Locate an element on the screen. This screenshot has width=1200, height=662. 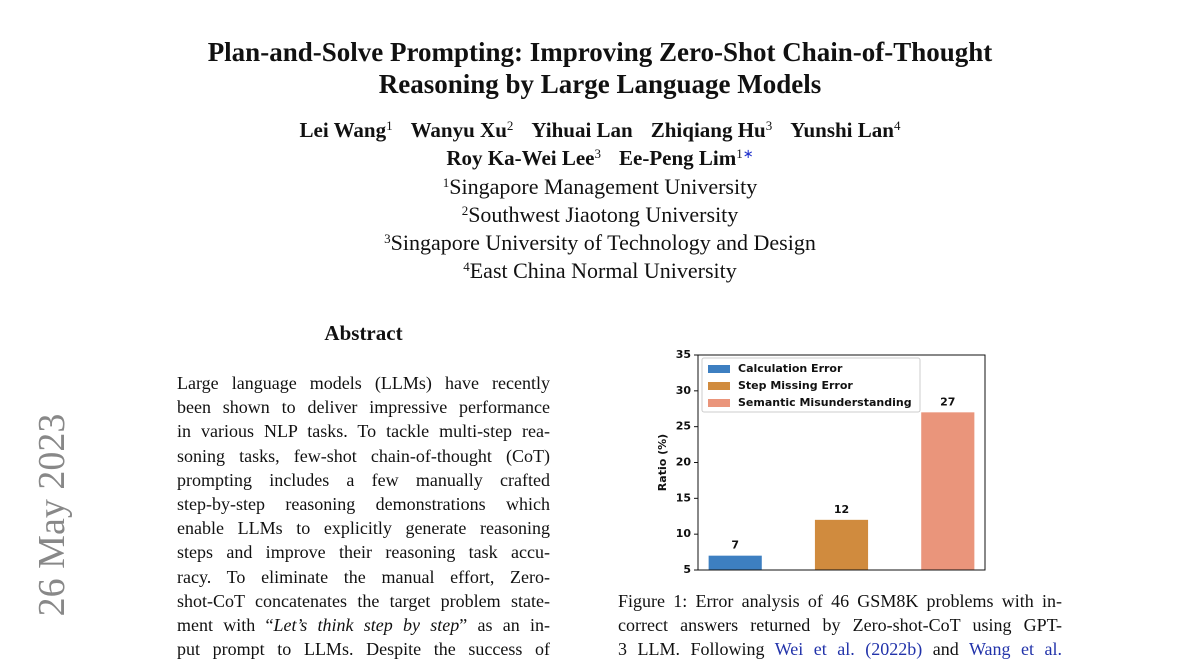
author-line: Roy Ka-Wei Lee3 Ee-Peng Lim1∗ is located at coordinates (600, 158).